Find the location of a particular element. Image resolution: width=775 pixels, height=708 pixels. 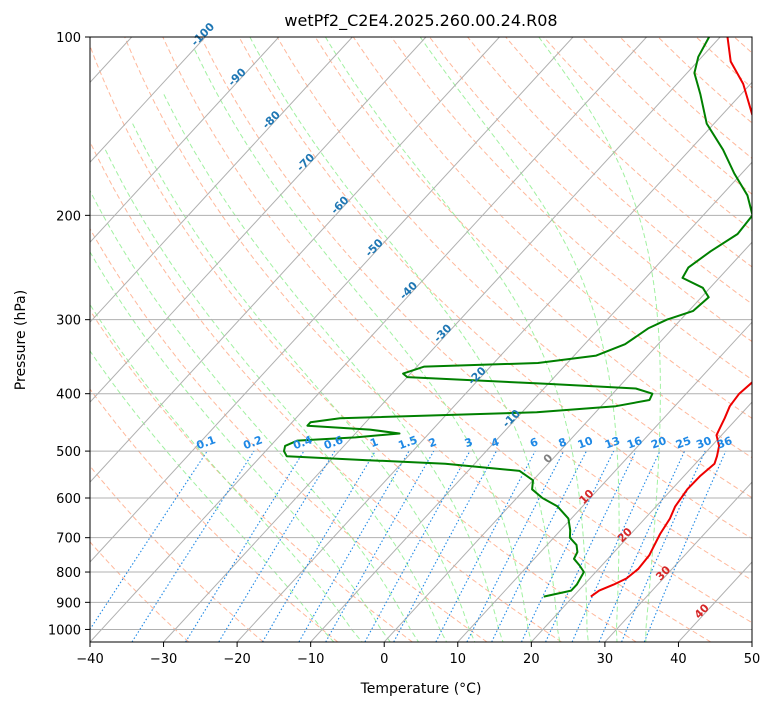

mixing-ratio-label: 13 is located at coordinates (612, 442).